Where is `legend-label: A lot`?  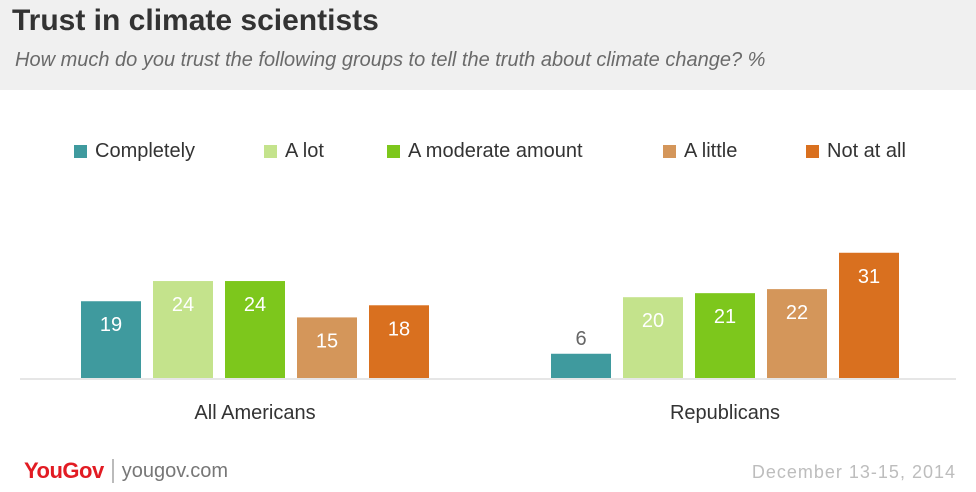 legend-label: A lot is located at coordinates (304, 151).